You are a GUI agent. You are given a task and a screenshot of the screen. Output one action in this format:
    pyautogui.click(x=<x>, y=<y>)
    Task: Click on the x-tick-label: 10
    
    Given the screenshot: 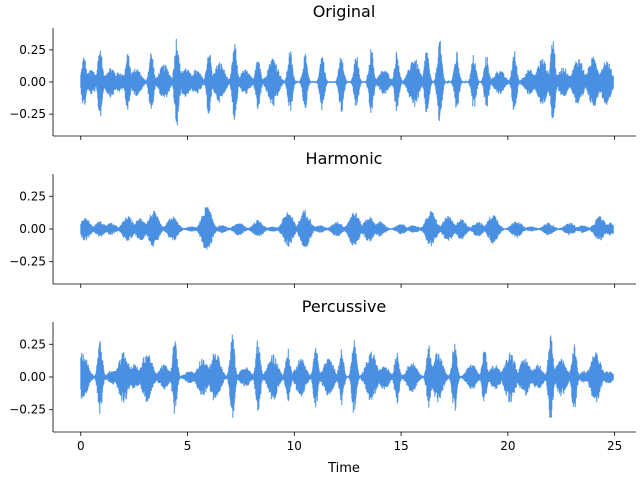 What is the action you would take?
    pyautogui.click(x=294, y=446)
    